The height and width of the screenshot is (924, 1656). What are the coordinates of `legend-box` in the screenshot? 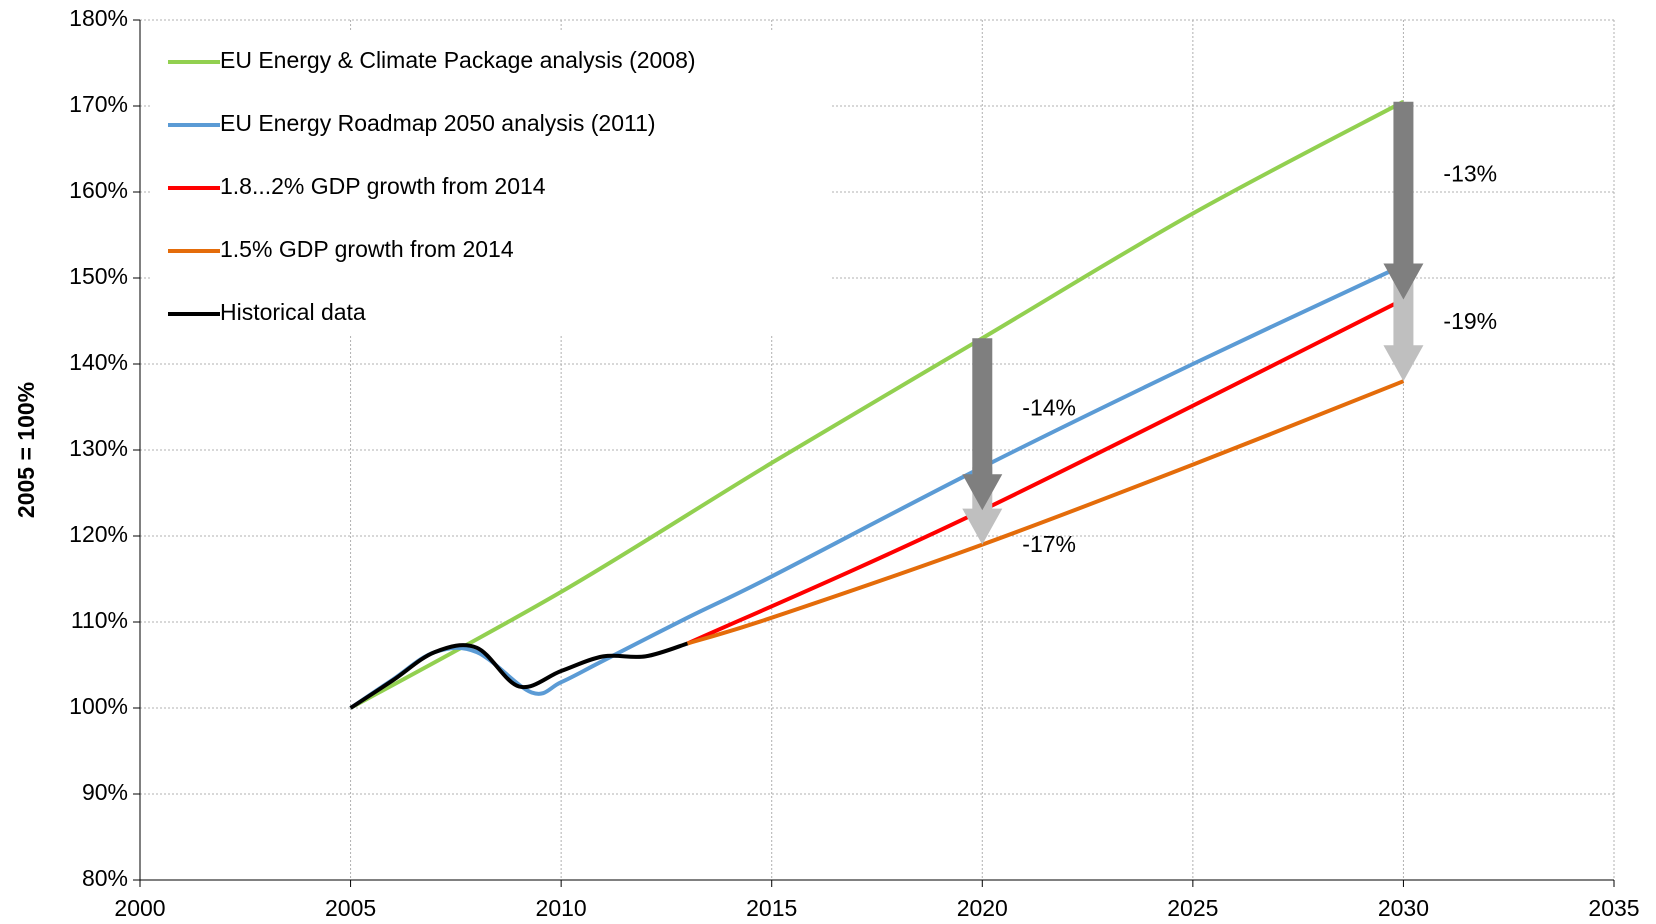 It's located at (490, 182).